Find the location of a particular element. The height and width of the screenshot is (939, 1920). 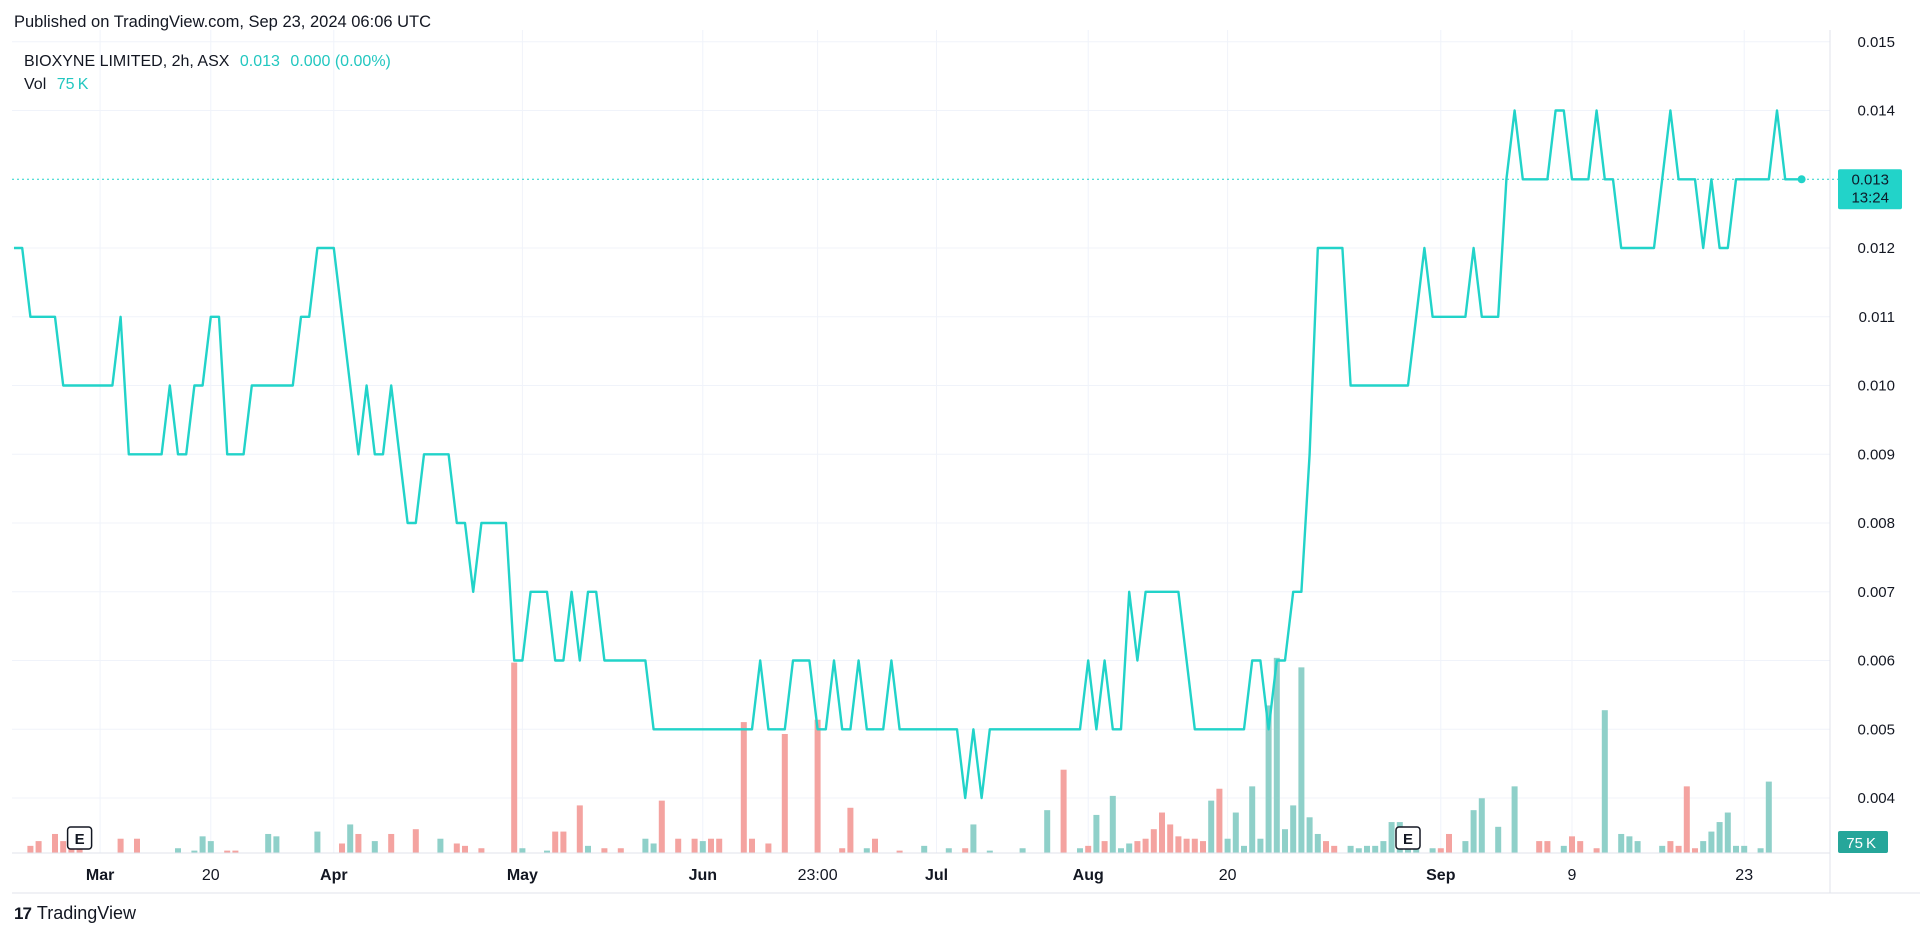

y-tick-label: 0.012 is located at coordinates (1876, 248).